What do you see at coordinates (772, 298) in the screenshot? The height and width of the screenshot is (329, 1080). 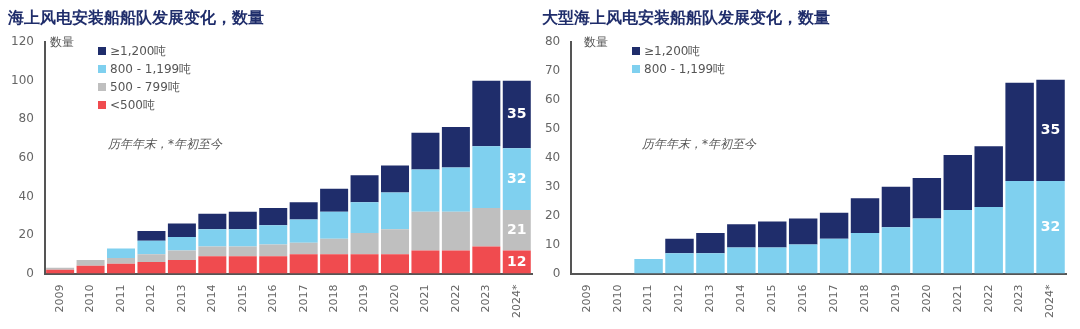 I see `x-tick-label: 2015` at bounding box center [772, 298].